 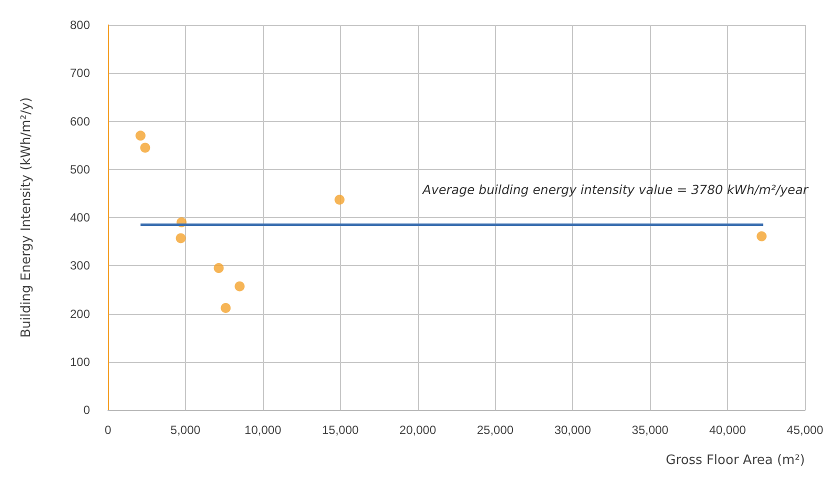 I want to click on x-tick-label: 15,000, so click(x=341, y=430).